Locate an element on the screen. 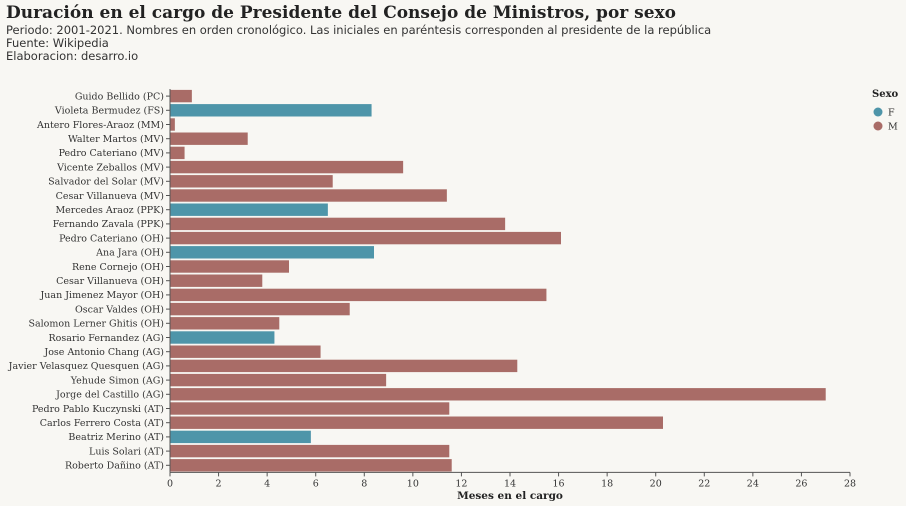 This screenshot has width=906, height=506. y-tick-label: Antero Flores-Araoz (MM) is located at coordinates (100, 125).